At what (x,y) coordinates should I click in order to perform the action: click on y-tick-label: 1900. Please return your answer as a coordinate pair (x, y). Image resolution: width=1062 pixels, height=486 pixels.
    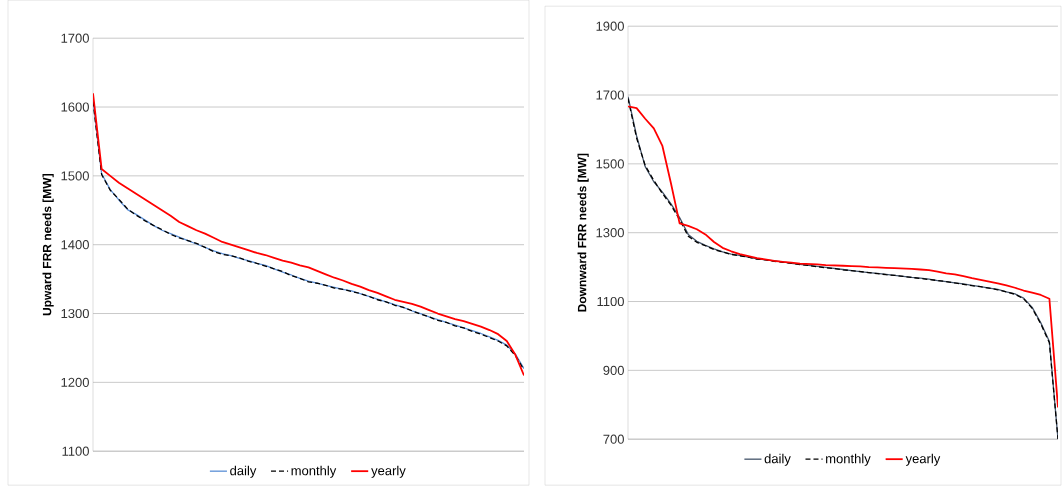
    Looking at the image, I should click on (610, 26).